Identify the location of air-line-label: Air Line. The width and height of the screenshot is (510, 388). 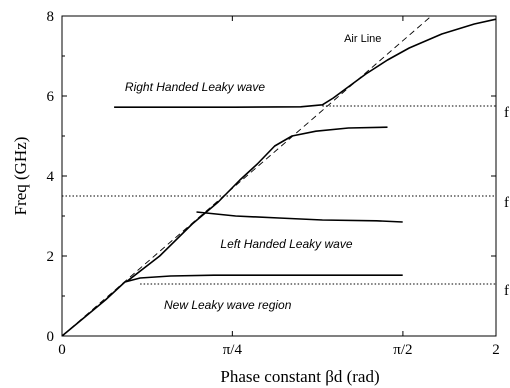
(362, 39).